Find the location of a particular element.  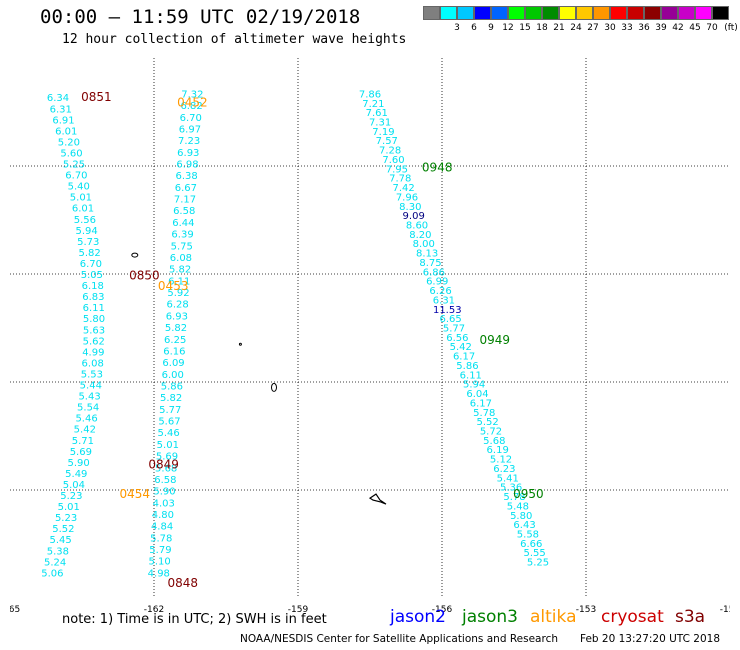

wave-height-value: 5.80 is located at coordinates (94, 319).